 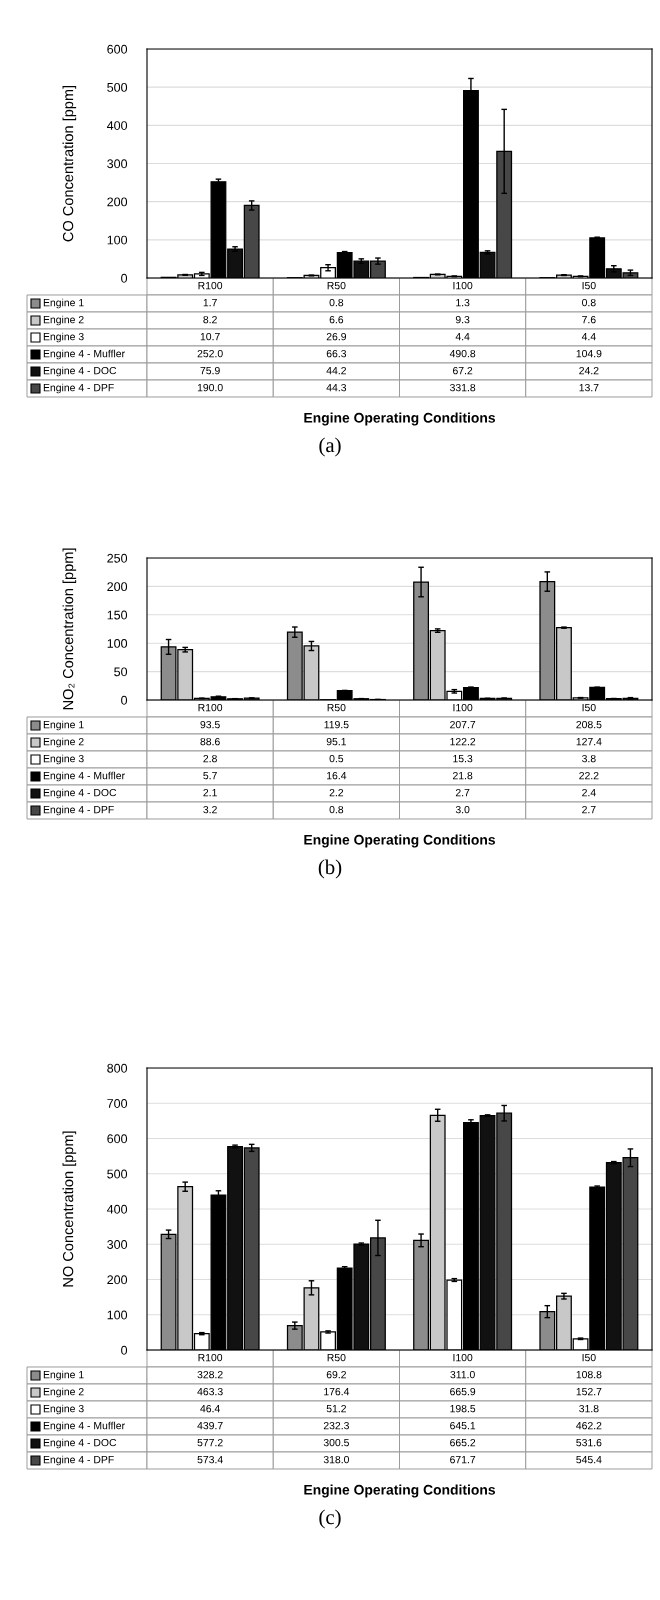 What do you see at coordinates (336, 370) in the screenshot?
I see `data-label: 44.2` at bounding box center [336, 370].